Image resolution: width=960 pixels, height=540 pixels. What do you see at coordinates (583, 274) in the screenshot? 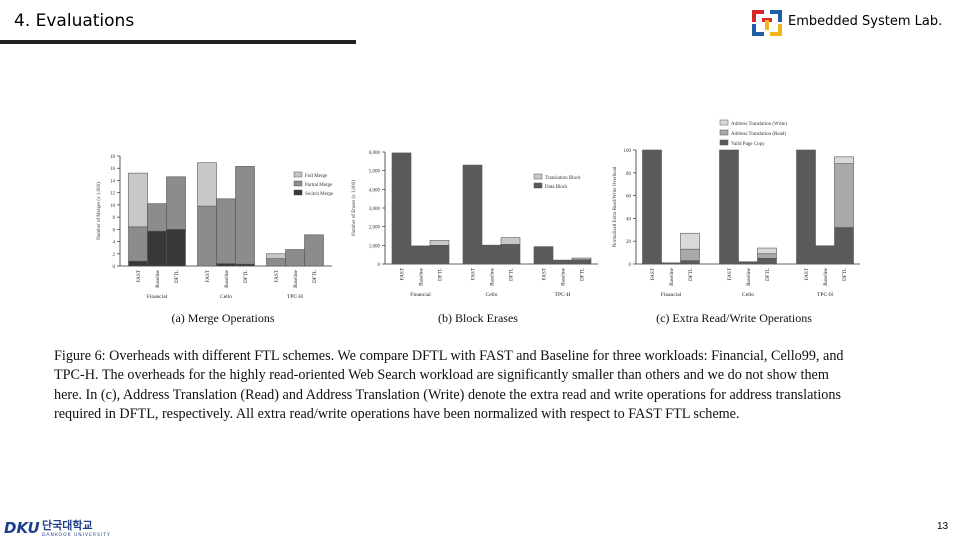
I see `chart-2-x-tick-label: DFTL` at bounding box center [583, 274].